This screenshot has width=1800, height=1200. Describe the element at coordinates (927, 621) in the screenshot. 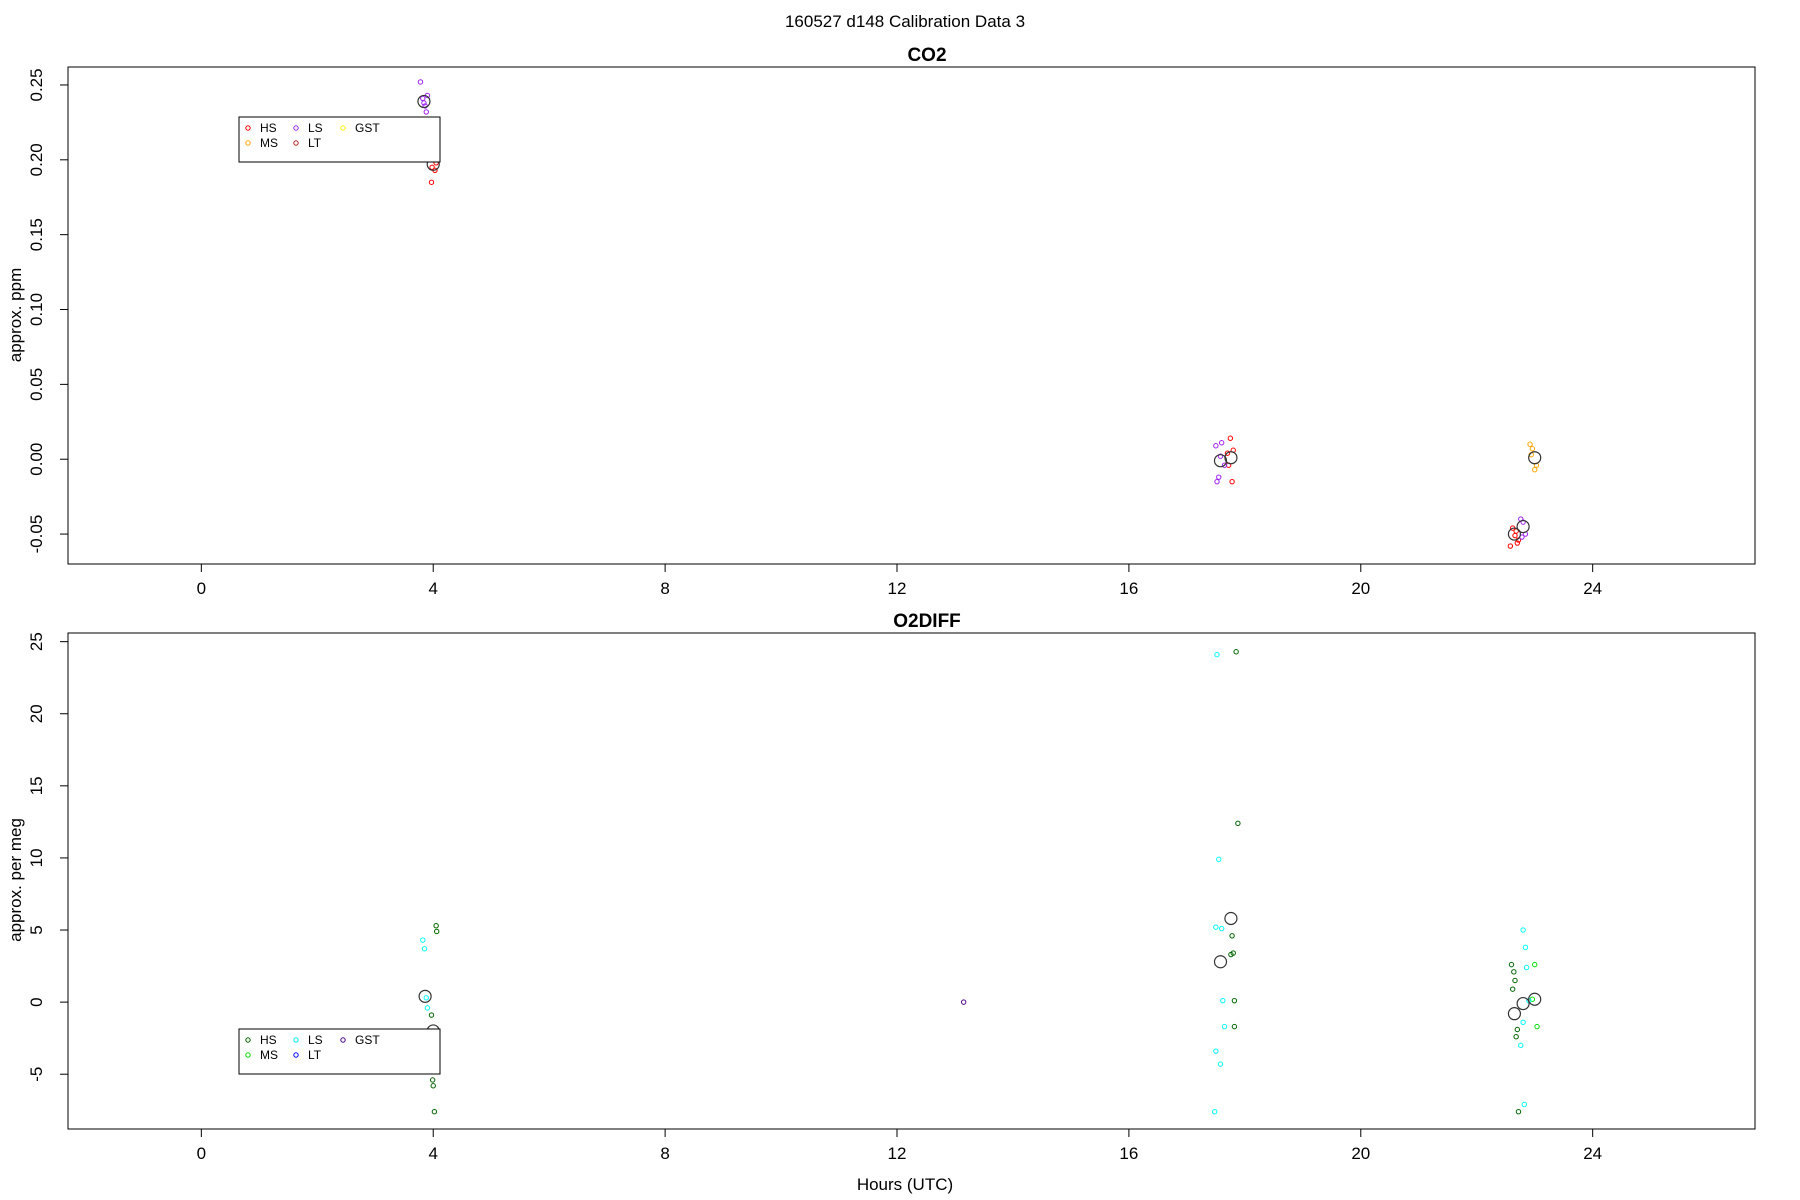

I see `o2diff-panel-title: O2DIFF` at that location.